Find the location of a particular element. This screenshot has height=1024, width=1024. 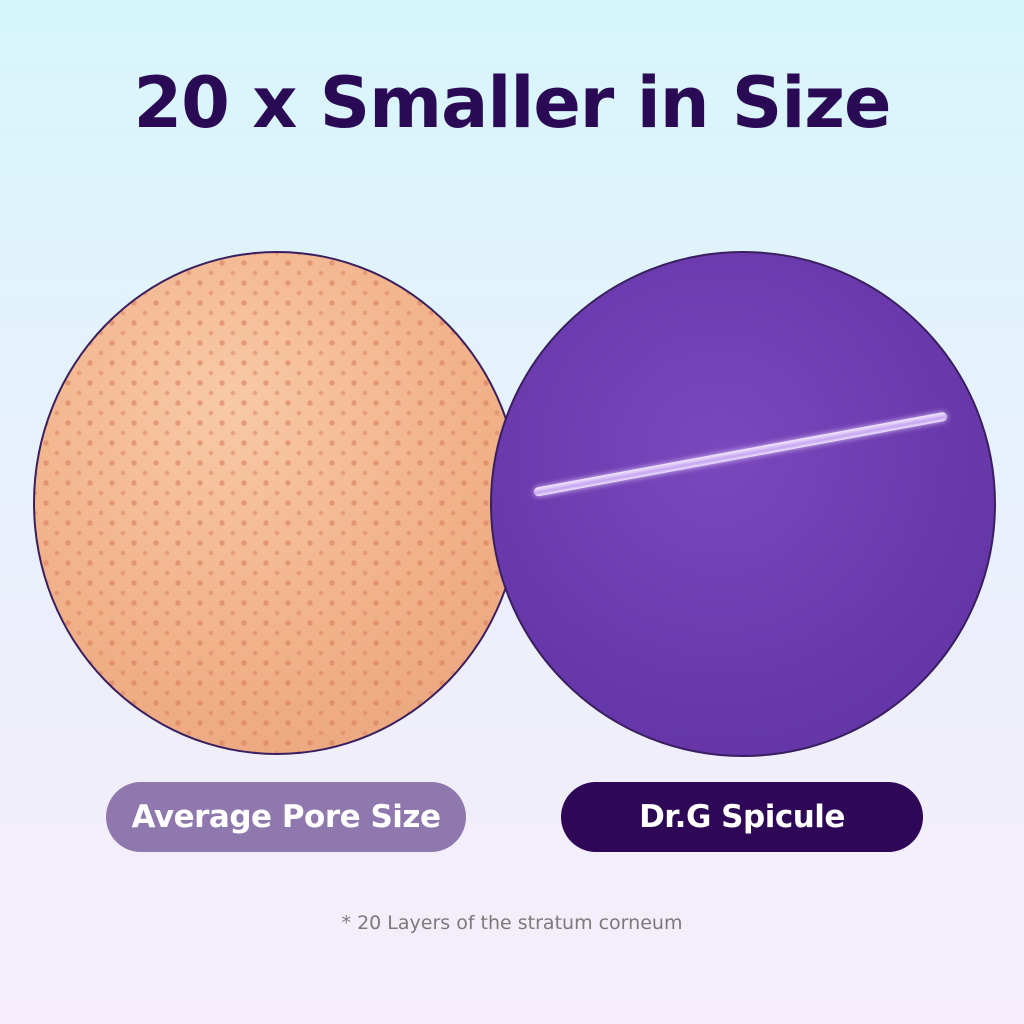

dr-g-spicule-label: Dr.G Spicule is located at coordinates (742, 817).